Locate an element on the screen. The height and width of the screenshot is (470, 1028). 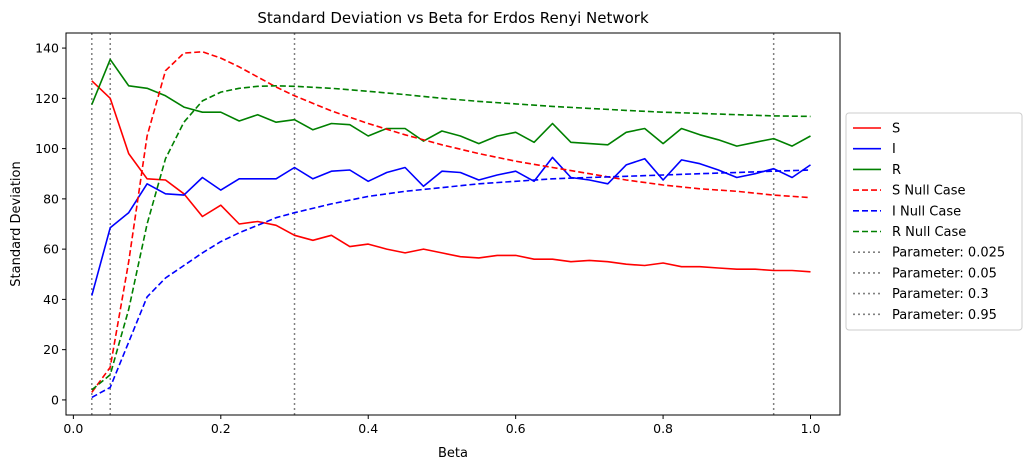
x-tick-label: 0.4 is located at coordinates (368, 428).